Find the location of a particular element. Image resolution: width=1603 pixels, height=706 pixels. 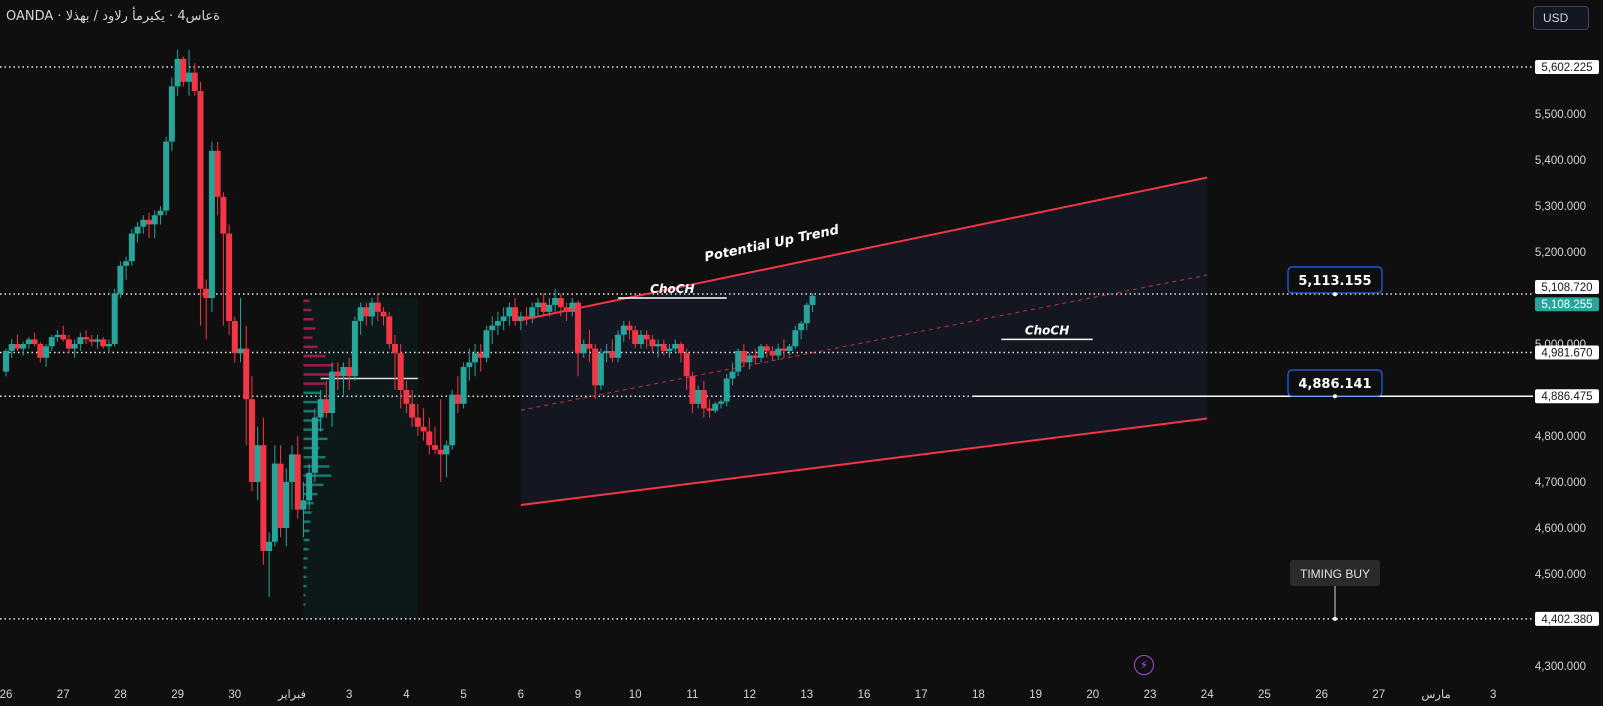

x-tick-label: 18 is located at coordinates (978, 695).